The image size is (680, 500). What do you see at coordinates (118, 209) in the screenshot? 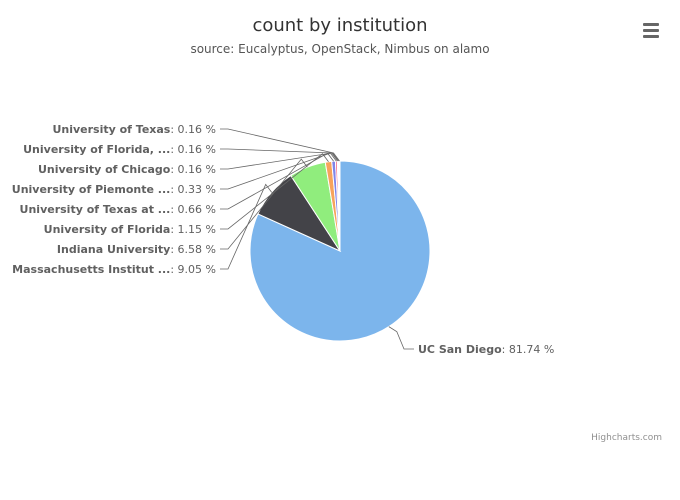
I see `slice-label: University of Texas at ...: 0.66 %` at bounding box center [118, 209].